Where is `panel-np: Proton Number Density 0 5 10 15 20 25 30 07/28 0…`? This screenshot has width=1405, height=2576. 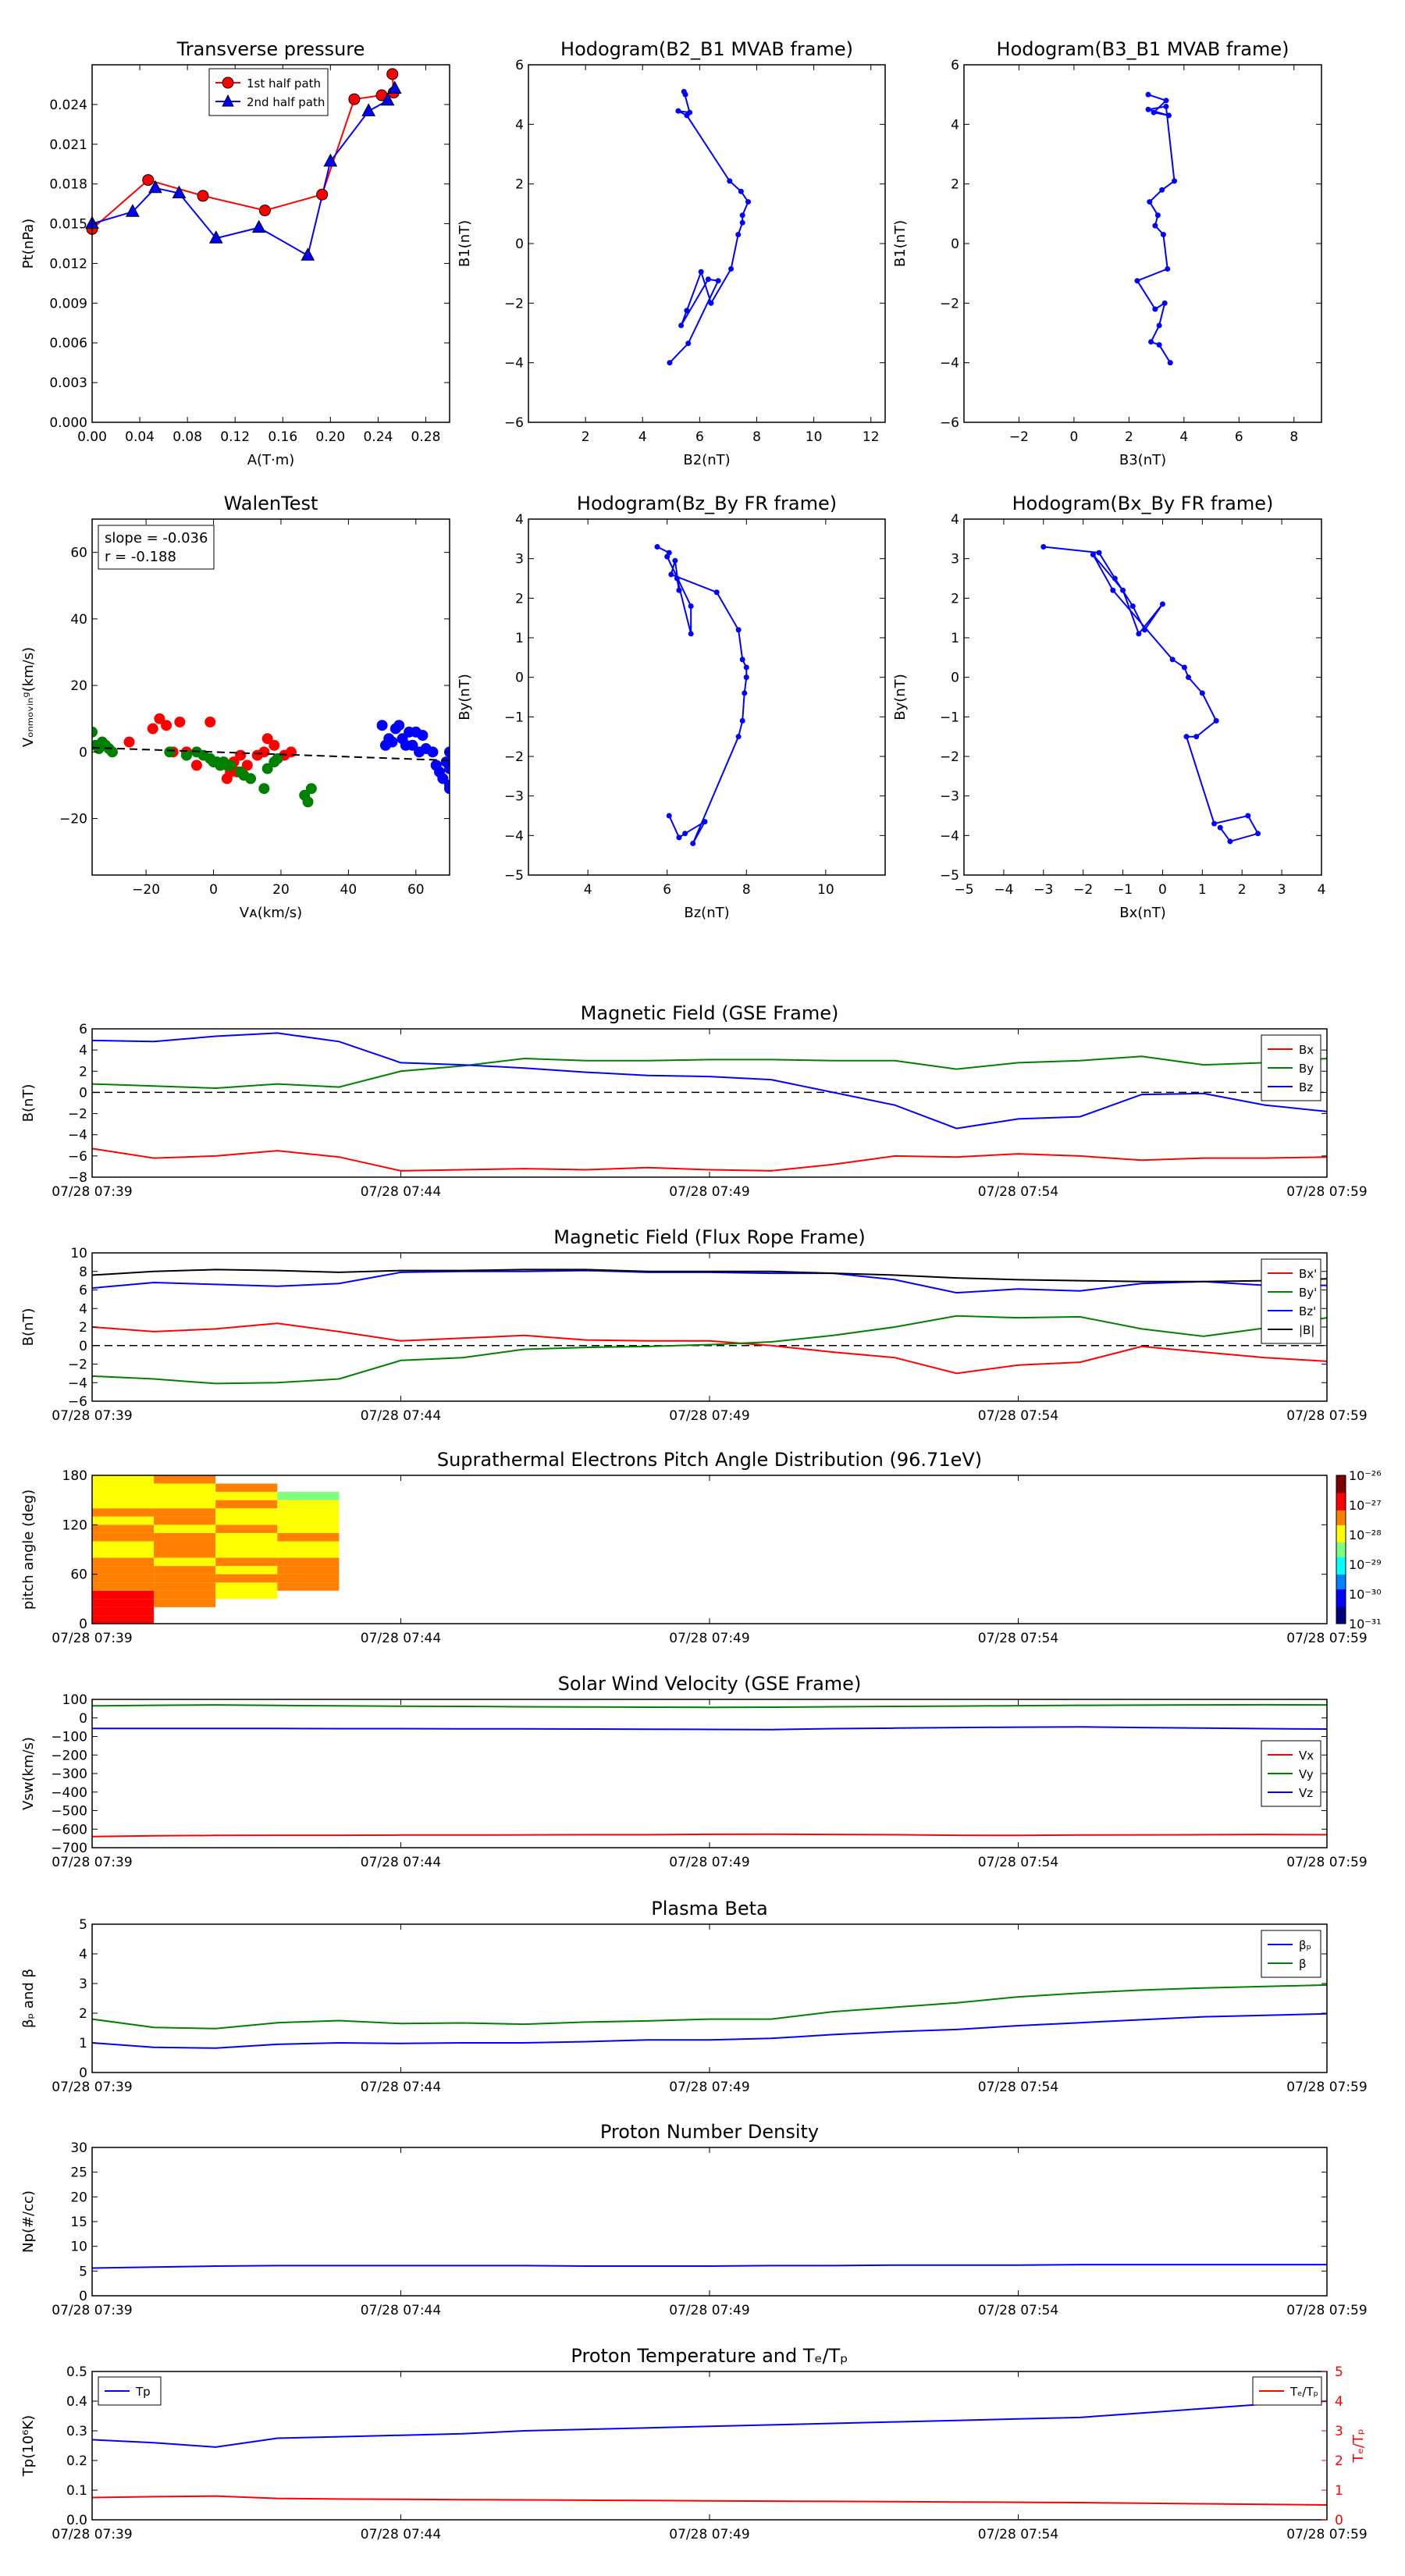
panel-np: Proton Number Density 0 5 10 15 20 25 30 07/28 0… is located at coordinates (694, 2219).